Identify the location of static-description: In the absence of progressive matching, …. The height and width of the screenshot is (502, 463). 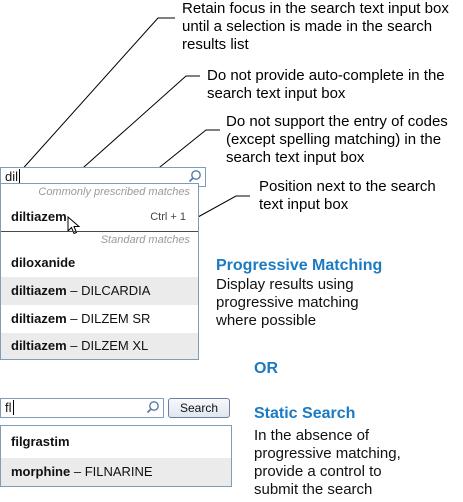
(327, 462).